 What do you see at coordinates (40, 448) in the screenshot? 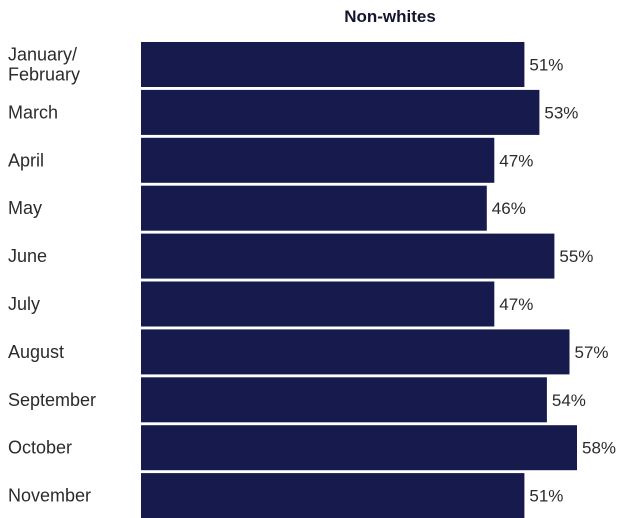
I see `category-label: October` at bounding box center [40, 448].